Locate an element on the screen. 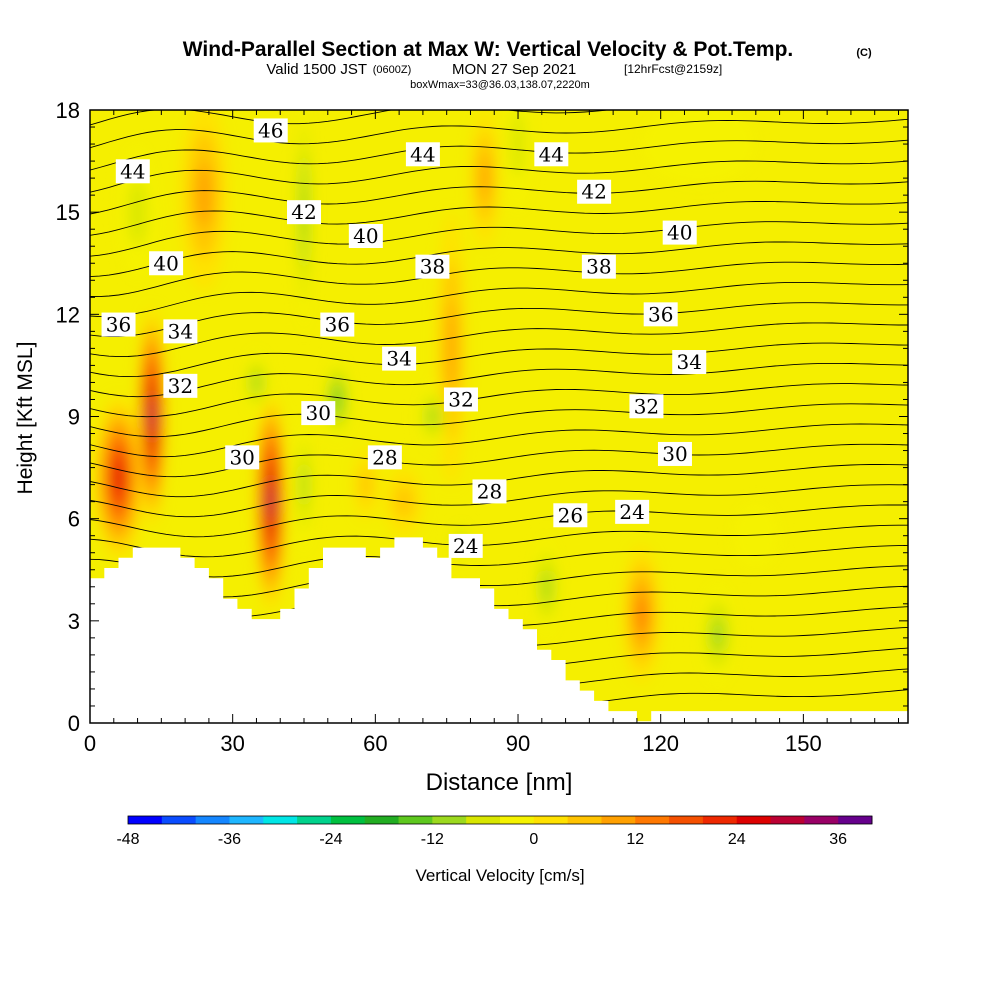 This screenshot has height=1000, width=1000. colorbar-tick-label: -12 is located at coordinates (432, 839).